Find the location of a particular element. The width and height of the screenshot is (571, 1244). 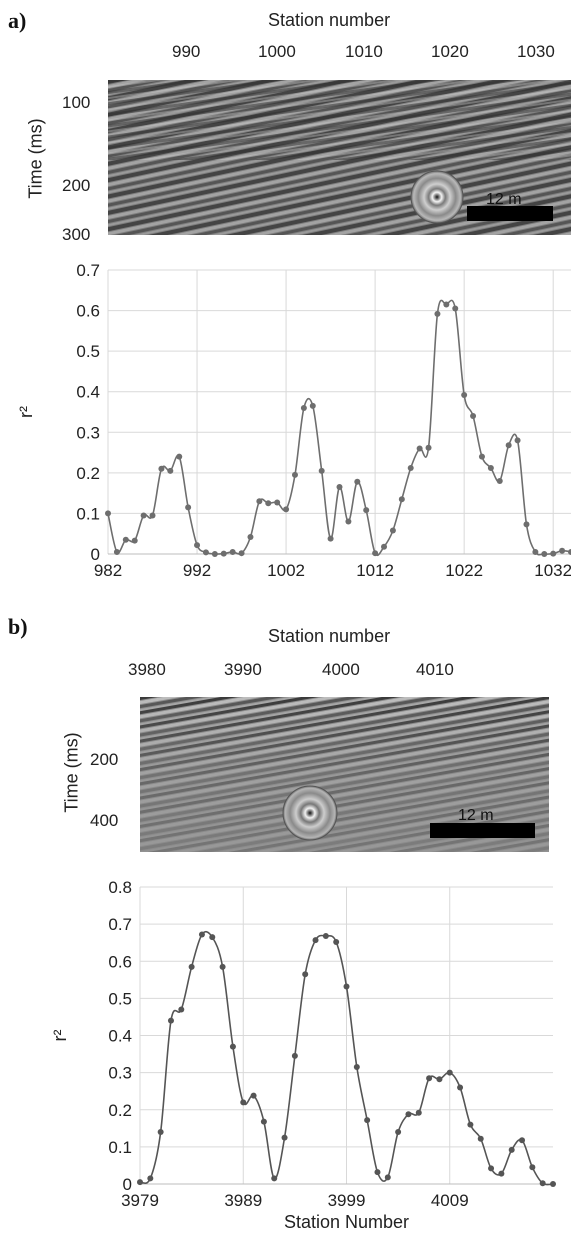

chart-b-y-tick-label: 0 is located at coordinates (127, 1184).